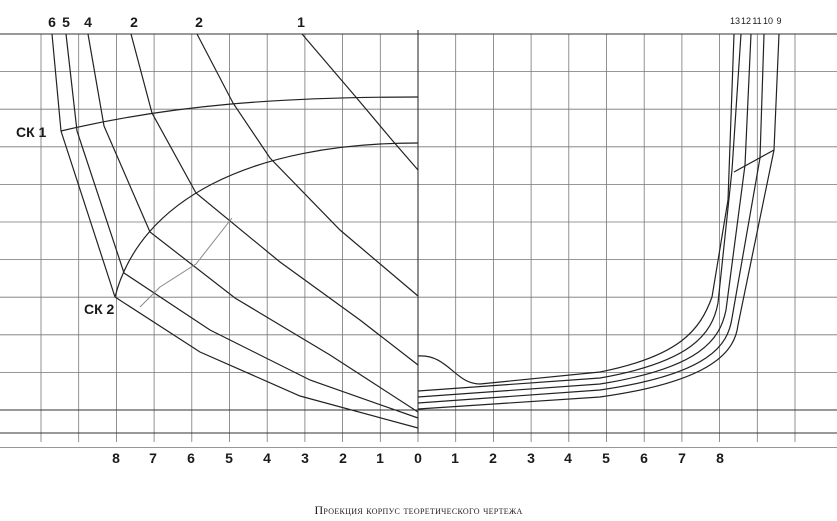 The width and height of the screenshot is (837, 521). What do you see at coordinates (191, 458) in the screenshot?
I see `bottom-scale-label-left: 6` at bounding box center [191, 458].